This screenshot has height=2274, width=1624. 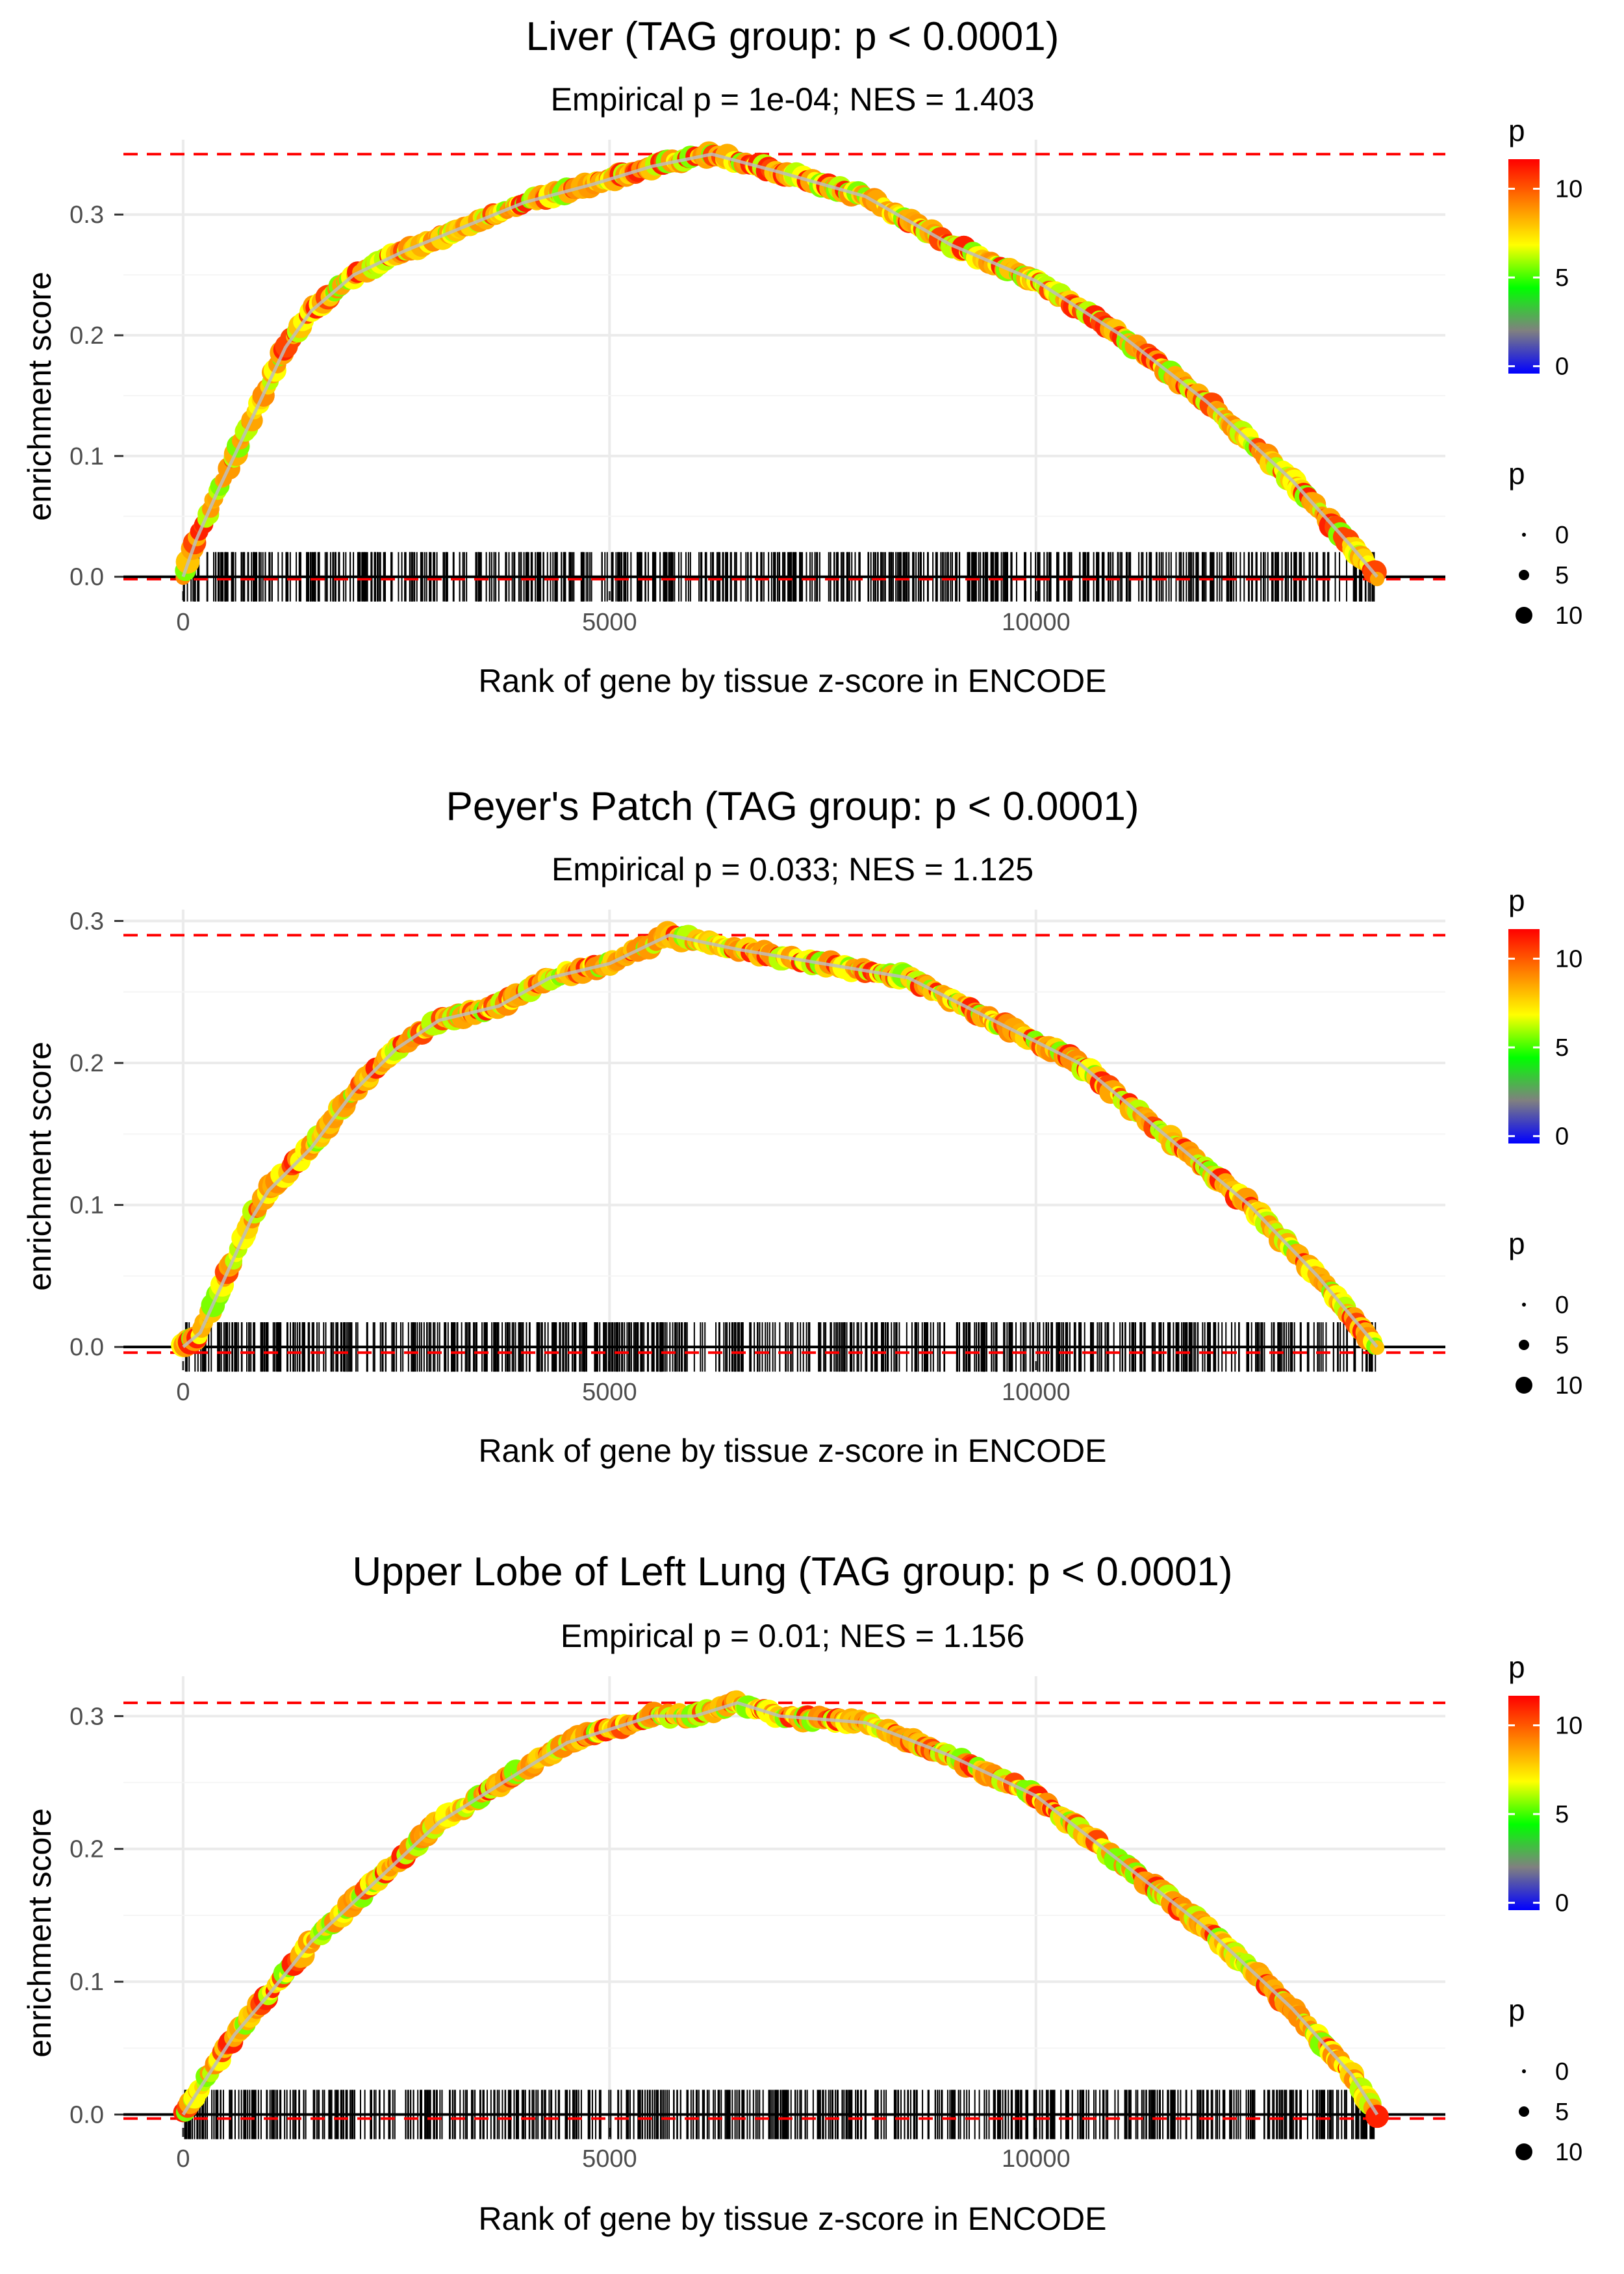 I want to click on panel-subtitle: Empirical p = 0.01; NES = 1.156, so click(x=792, y=1636).